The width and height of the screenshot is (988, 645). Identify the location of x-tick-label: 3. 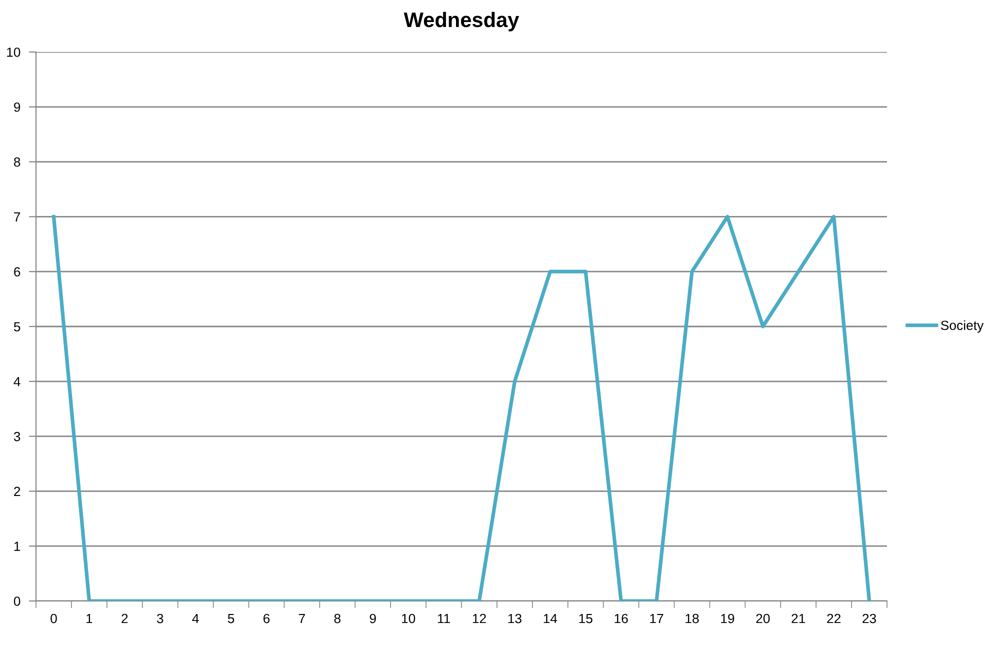
(160, 619).